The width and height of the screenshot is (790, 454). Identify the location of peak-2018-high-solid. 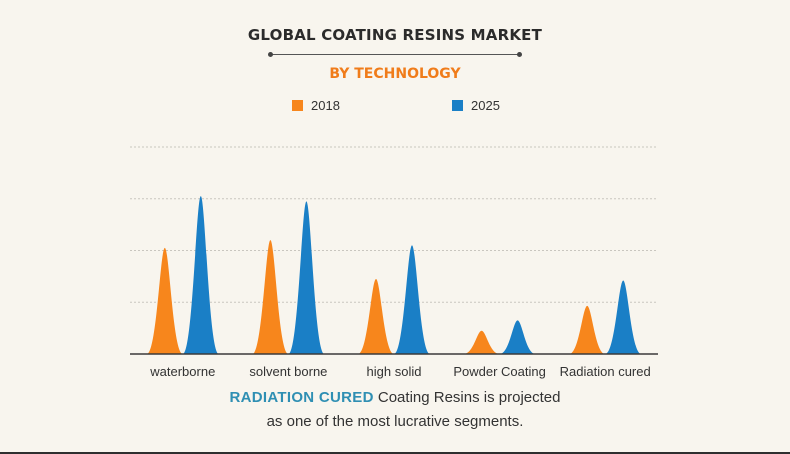
(376, 316).